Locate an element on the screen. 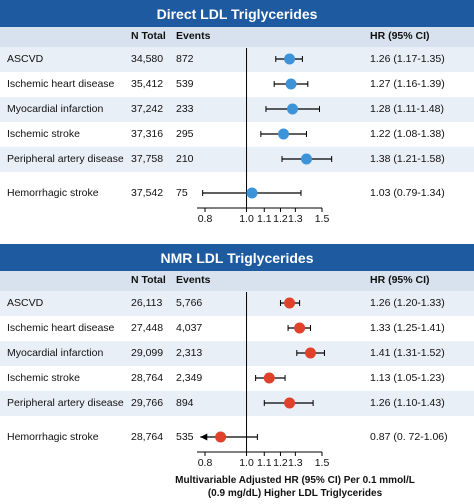 The height and width of the screenshot is (504, 474). row-events: 539 is located at coordinates (185, 84).